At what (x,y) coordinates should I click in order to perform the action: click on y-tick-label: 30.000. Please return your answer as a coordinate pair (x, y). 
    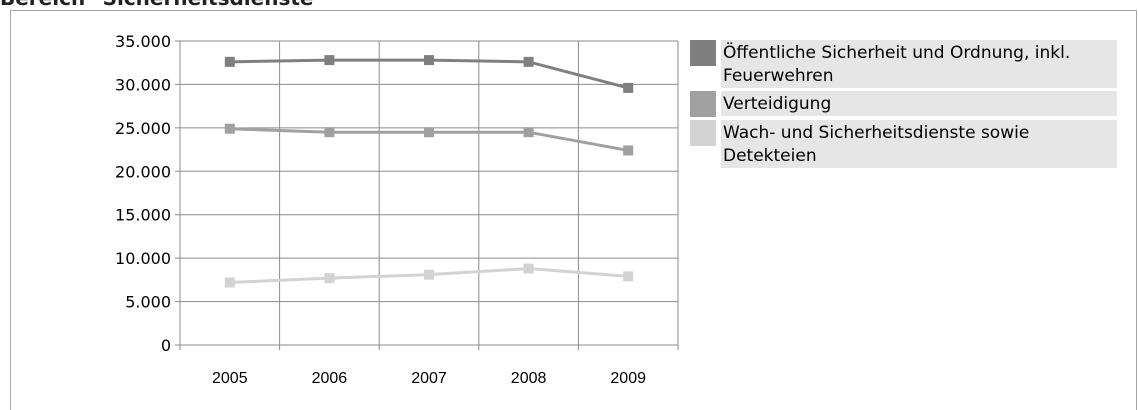
    Looking at the image, I should click on (143, 84).